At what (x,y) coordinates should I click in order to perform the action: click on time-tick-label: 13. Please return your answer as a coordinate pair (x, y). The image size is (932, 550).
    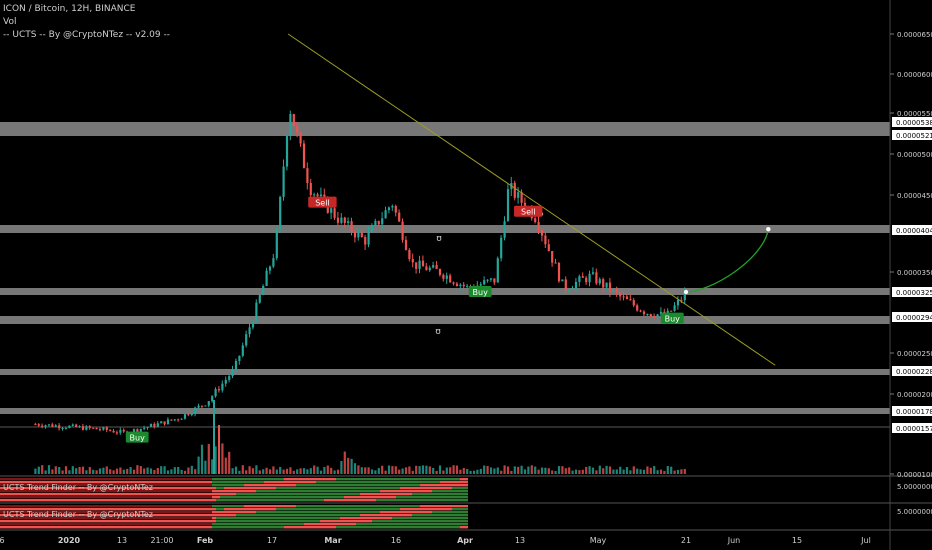
    Looking at the image, I should click on (520, 540).